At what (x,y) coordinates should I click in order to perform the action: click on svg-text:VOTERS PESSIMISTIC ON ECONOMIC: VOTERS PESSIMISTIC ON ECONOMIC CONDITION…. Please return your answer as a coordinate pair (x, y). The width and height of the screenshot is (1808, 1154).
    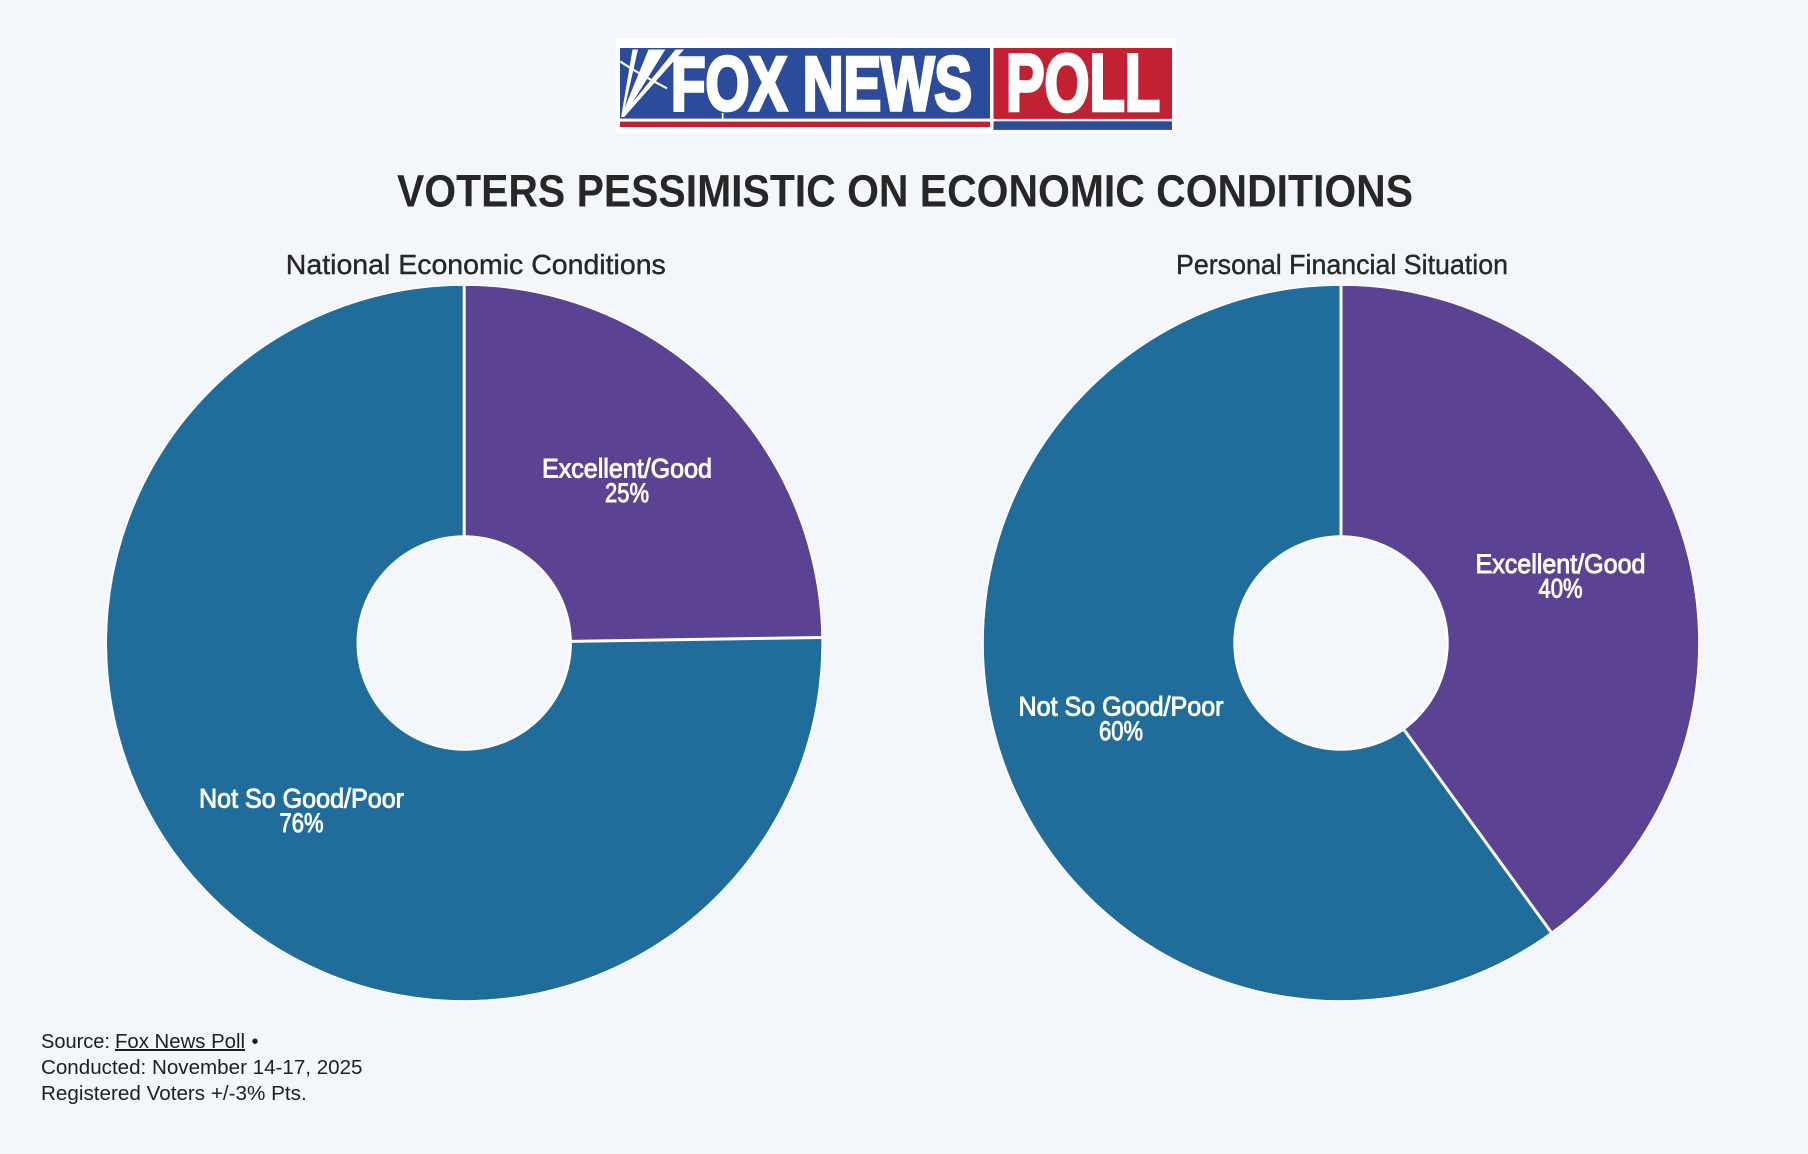
    Looking at the image, I should click on (905, 191).